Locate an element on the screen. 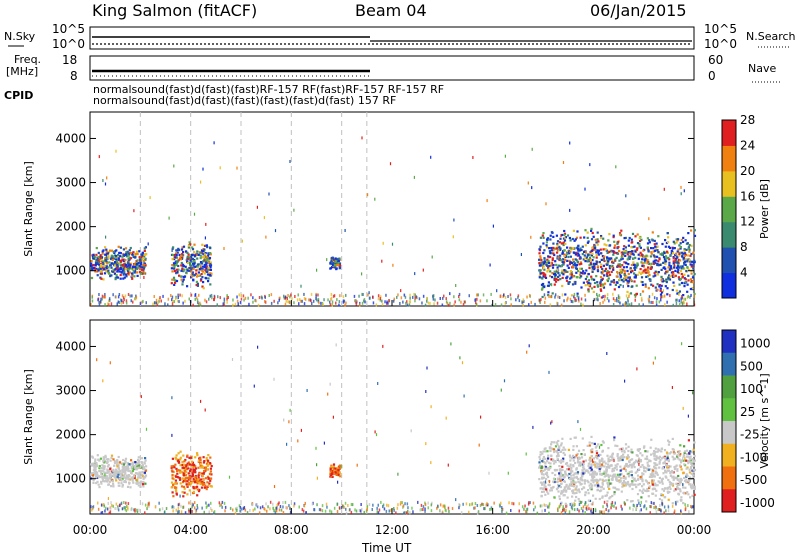 The image size is (800, 558). velocity-y-tick-label: 4000 is located at coordinates (70, 346).